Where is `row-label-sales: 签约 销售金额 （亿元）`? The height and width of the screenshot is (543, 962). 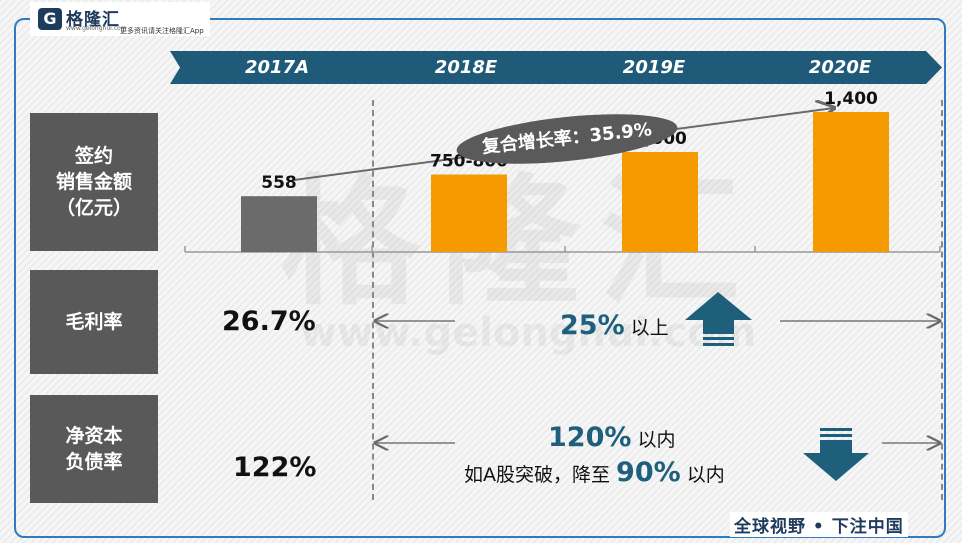
row-label-sales: 签约 销售金额 （亿元） is located at coordinates (94, 182).